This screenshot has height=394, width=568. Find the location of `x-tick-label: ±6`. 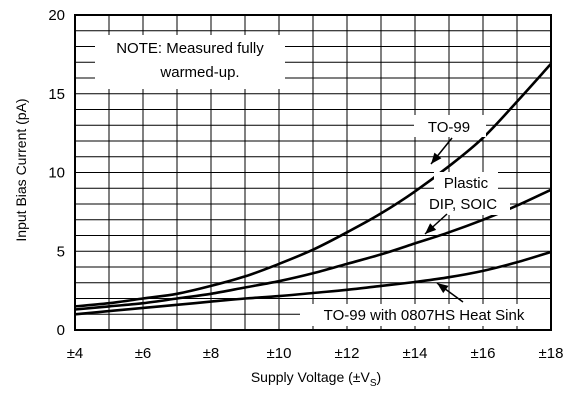

x-tick-label: ±6 is located at coordinates (143, 353).